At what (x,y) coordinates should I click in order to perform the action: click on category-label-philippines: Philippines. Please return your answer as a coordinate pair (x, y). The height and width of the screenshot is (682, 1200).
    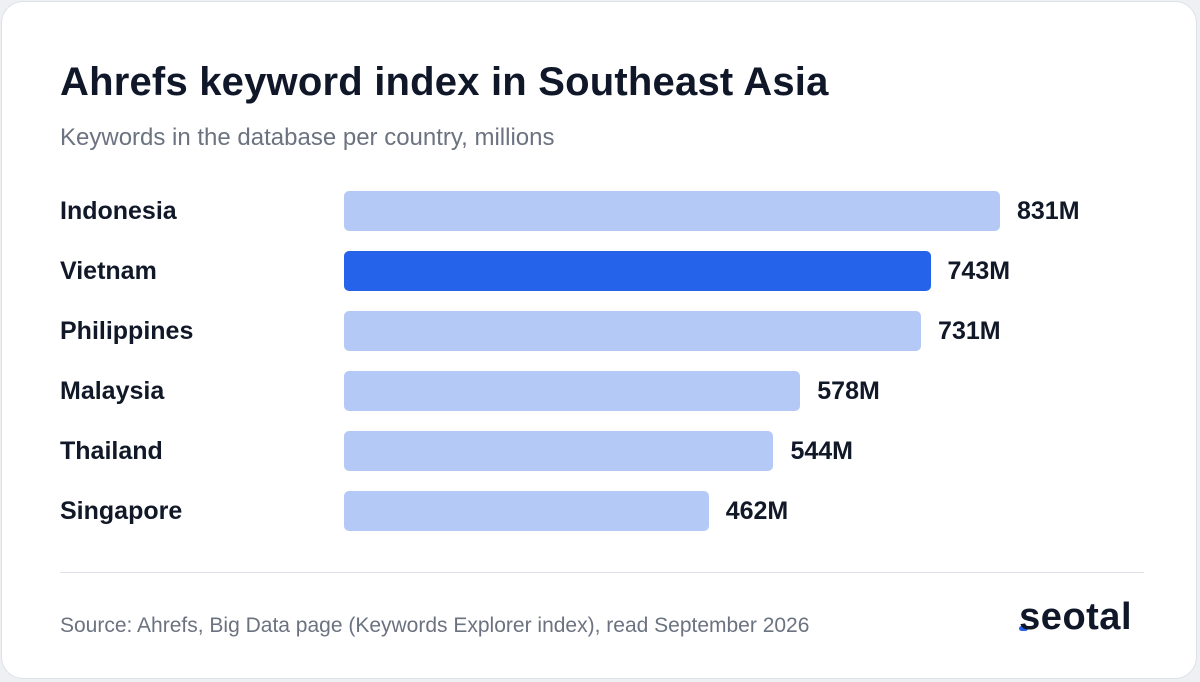
    Looking at the image, I should click on (127, 331).